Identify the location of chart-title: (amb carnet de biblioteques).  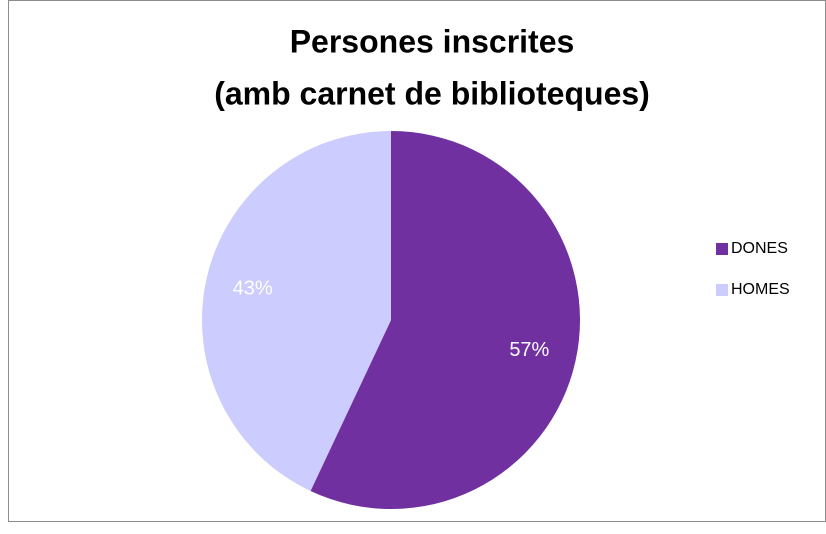
(432, 93).